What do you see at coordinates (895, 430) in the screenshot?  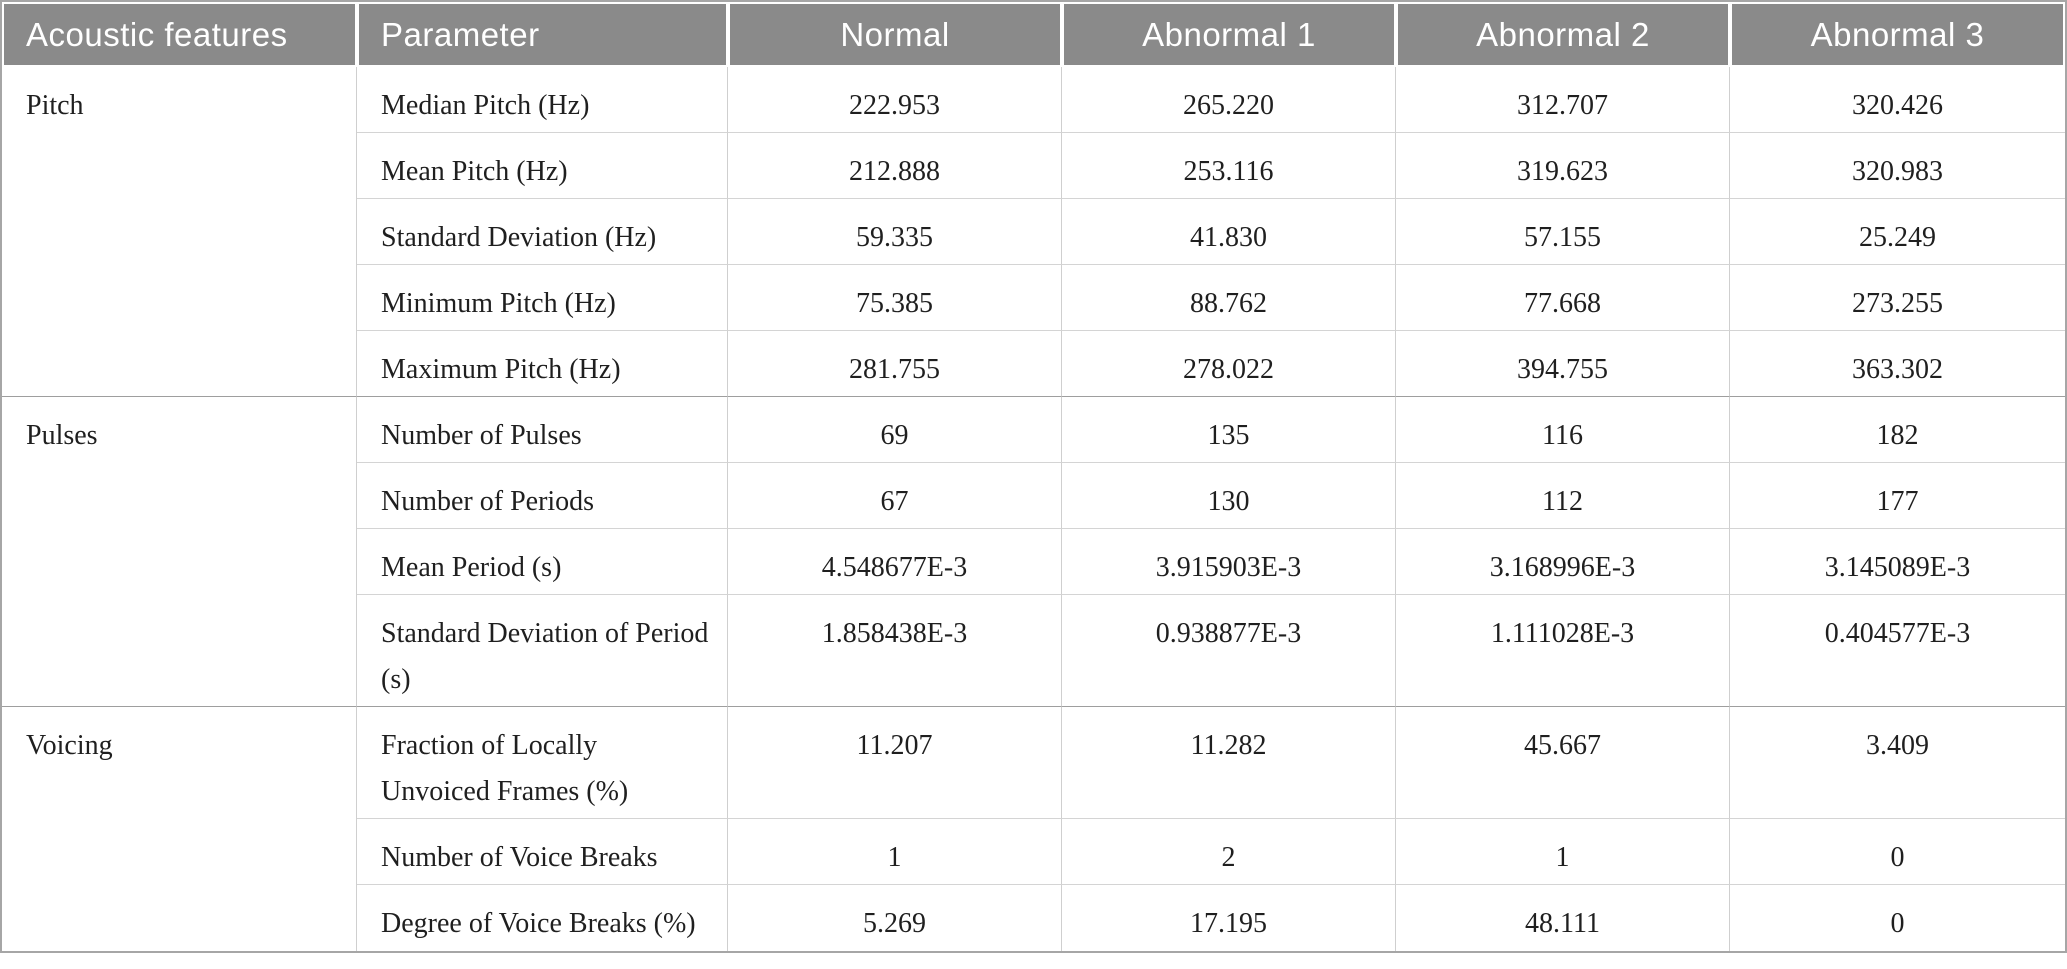 I see `value-cell: 69` at bounding box center [895, 430].